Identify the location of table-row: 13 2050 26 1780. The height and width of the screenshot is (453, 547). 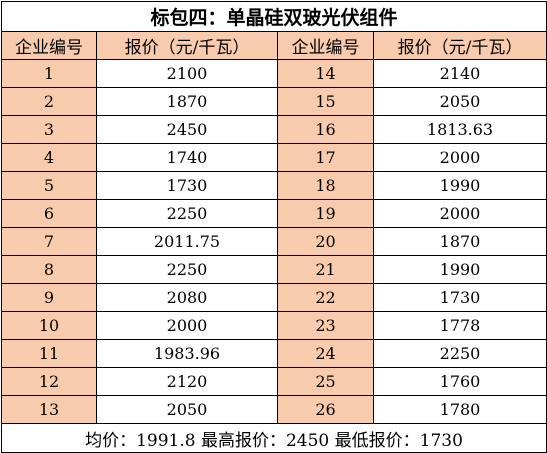
(274, 409).